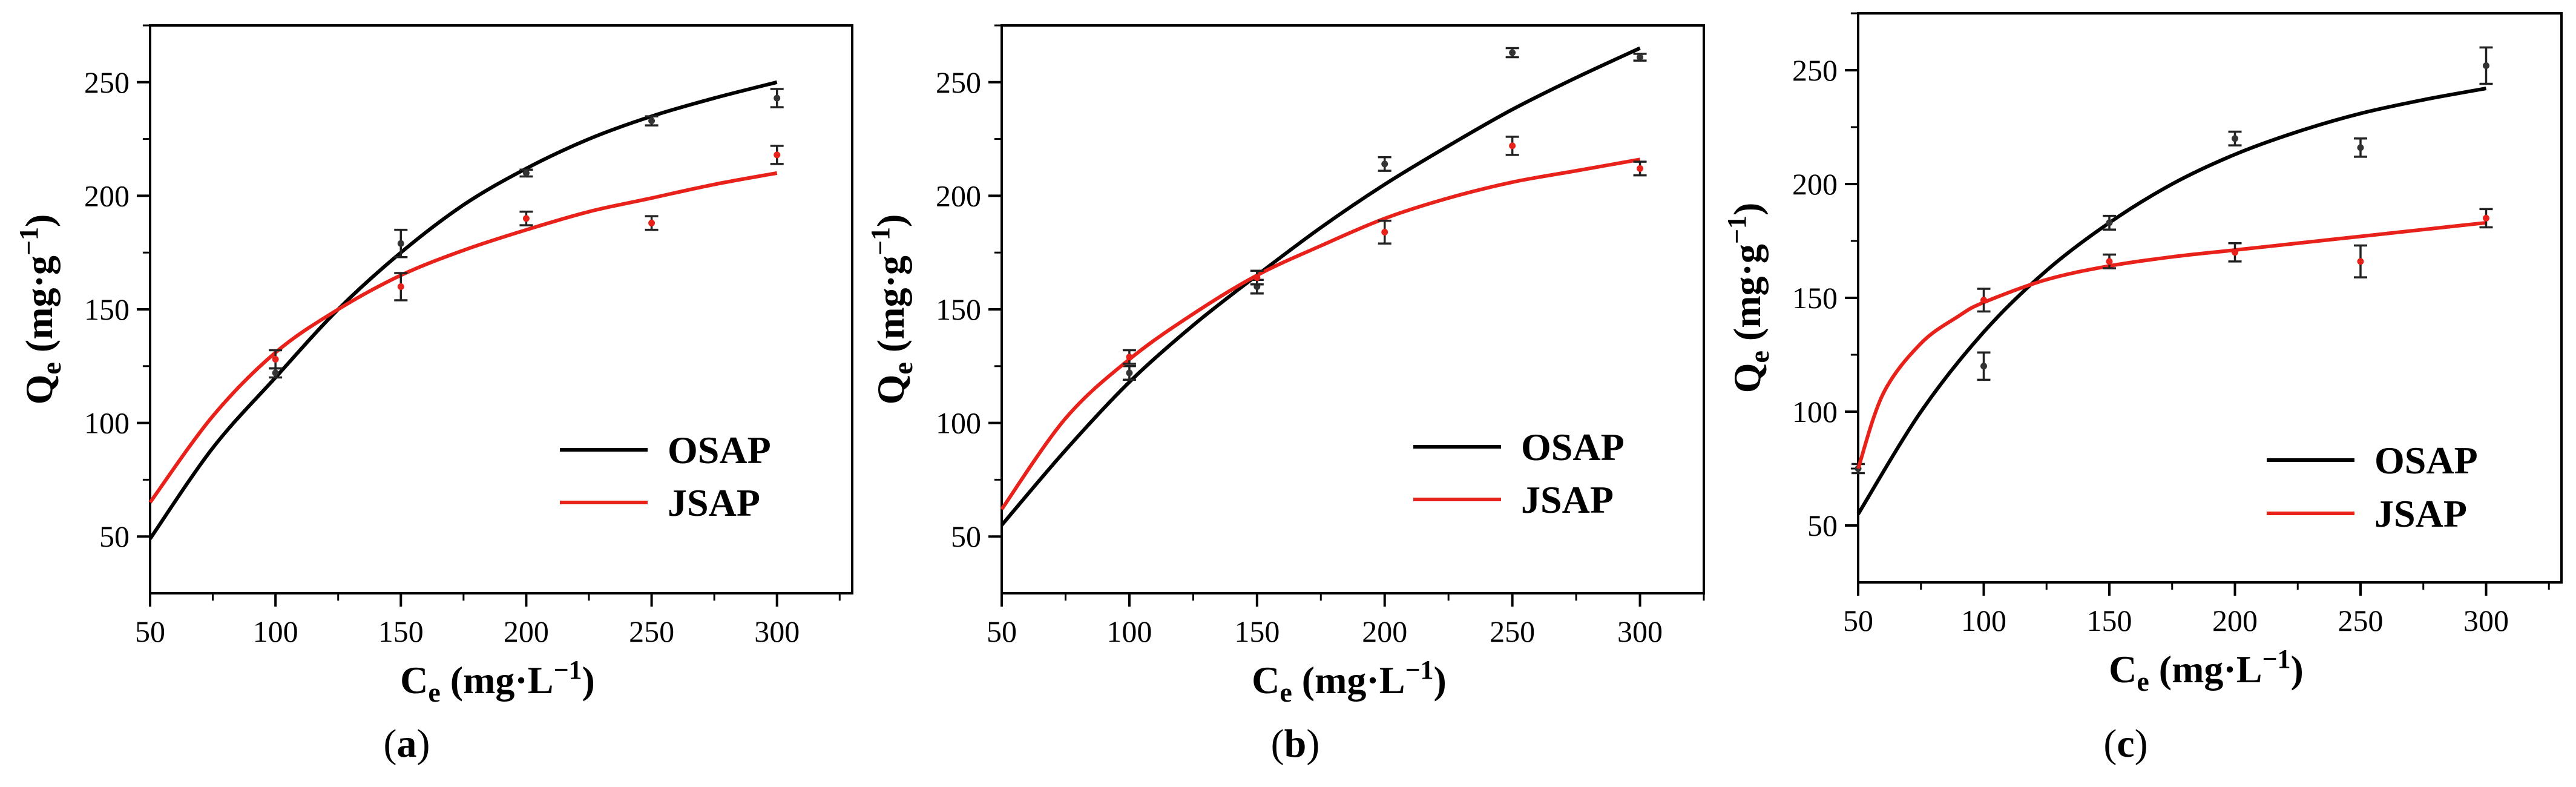  Describe the element at coordinates (1295, 744) in the screenshot. I see `panel-caption: (b)` at that location.